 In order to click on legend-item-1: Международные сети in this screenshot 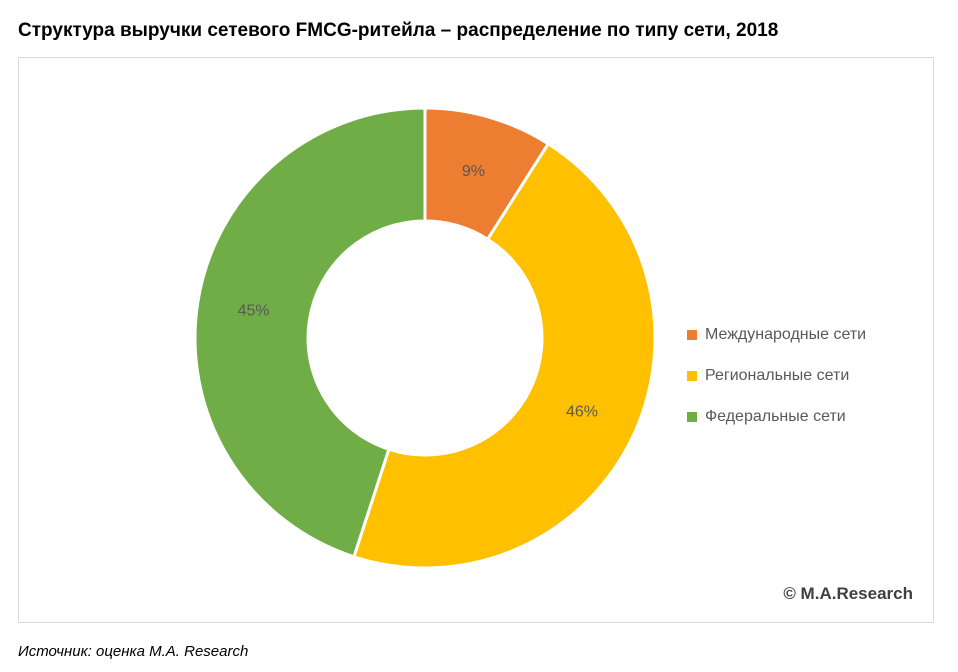, I will do `click(807, 334)`.